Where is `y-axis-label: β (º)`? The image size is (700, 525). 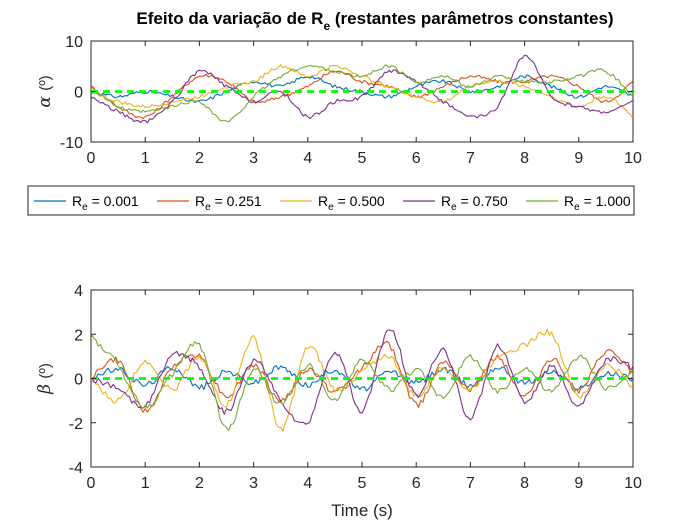 y-axis-label: β (º) is located at coordinates (45, 379).